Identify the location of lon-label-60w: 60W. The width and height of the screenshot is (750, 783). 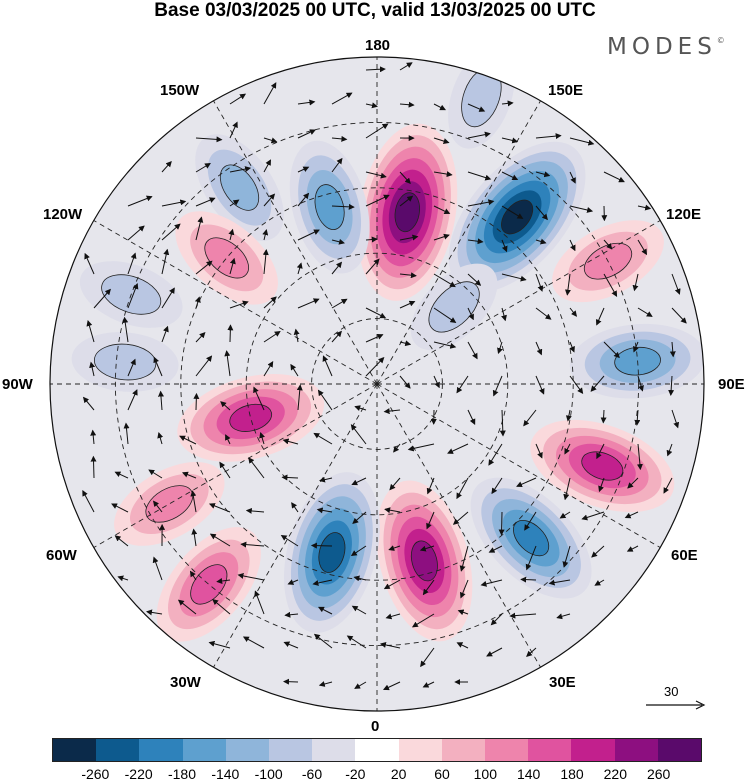
(61, 555).